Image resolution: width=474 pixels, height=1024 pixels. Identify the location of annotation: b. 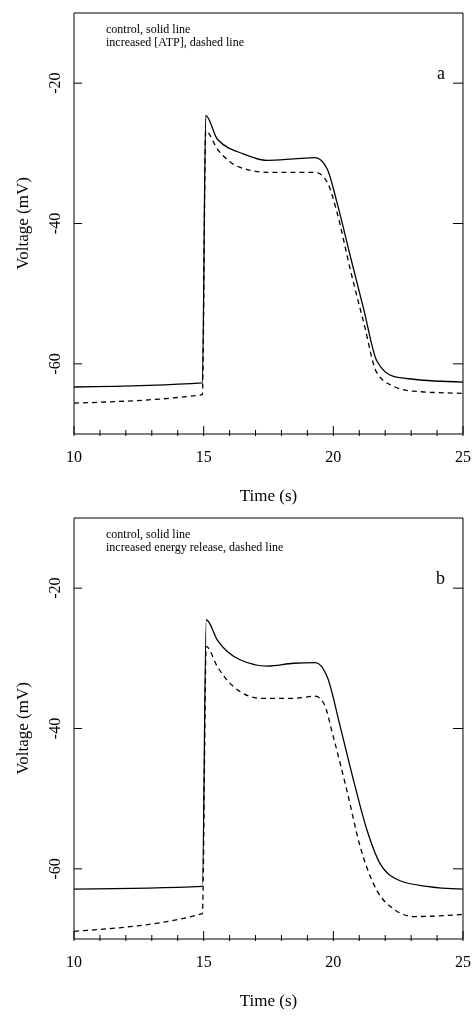
(440, 578).